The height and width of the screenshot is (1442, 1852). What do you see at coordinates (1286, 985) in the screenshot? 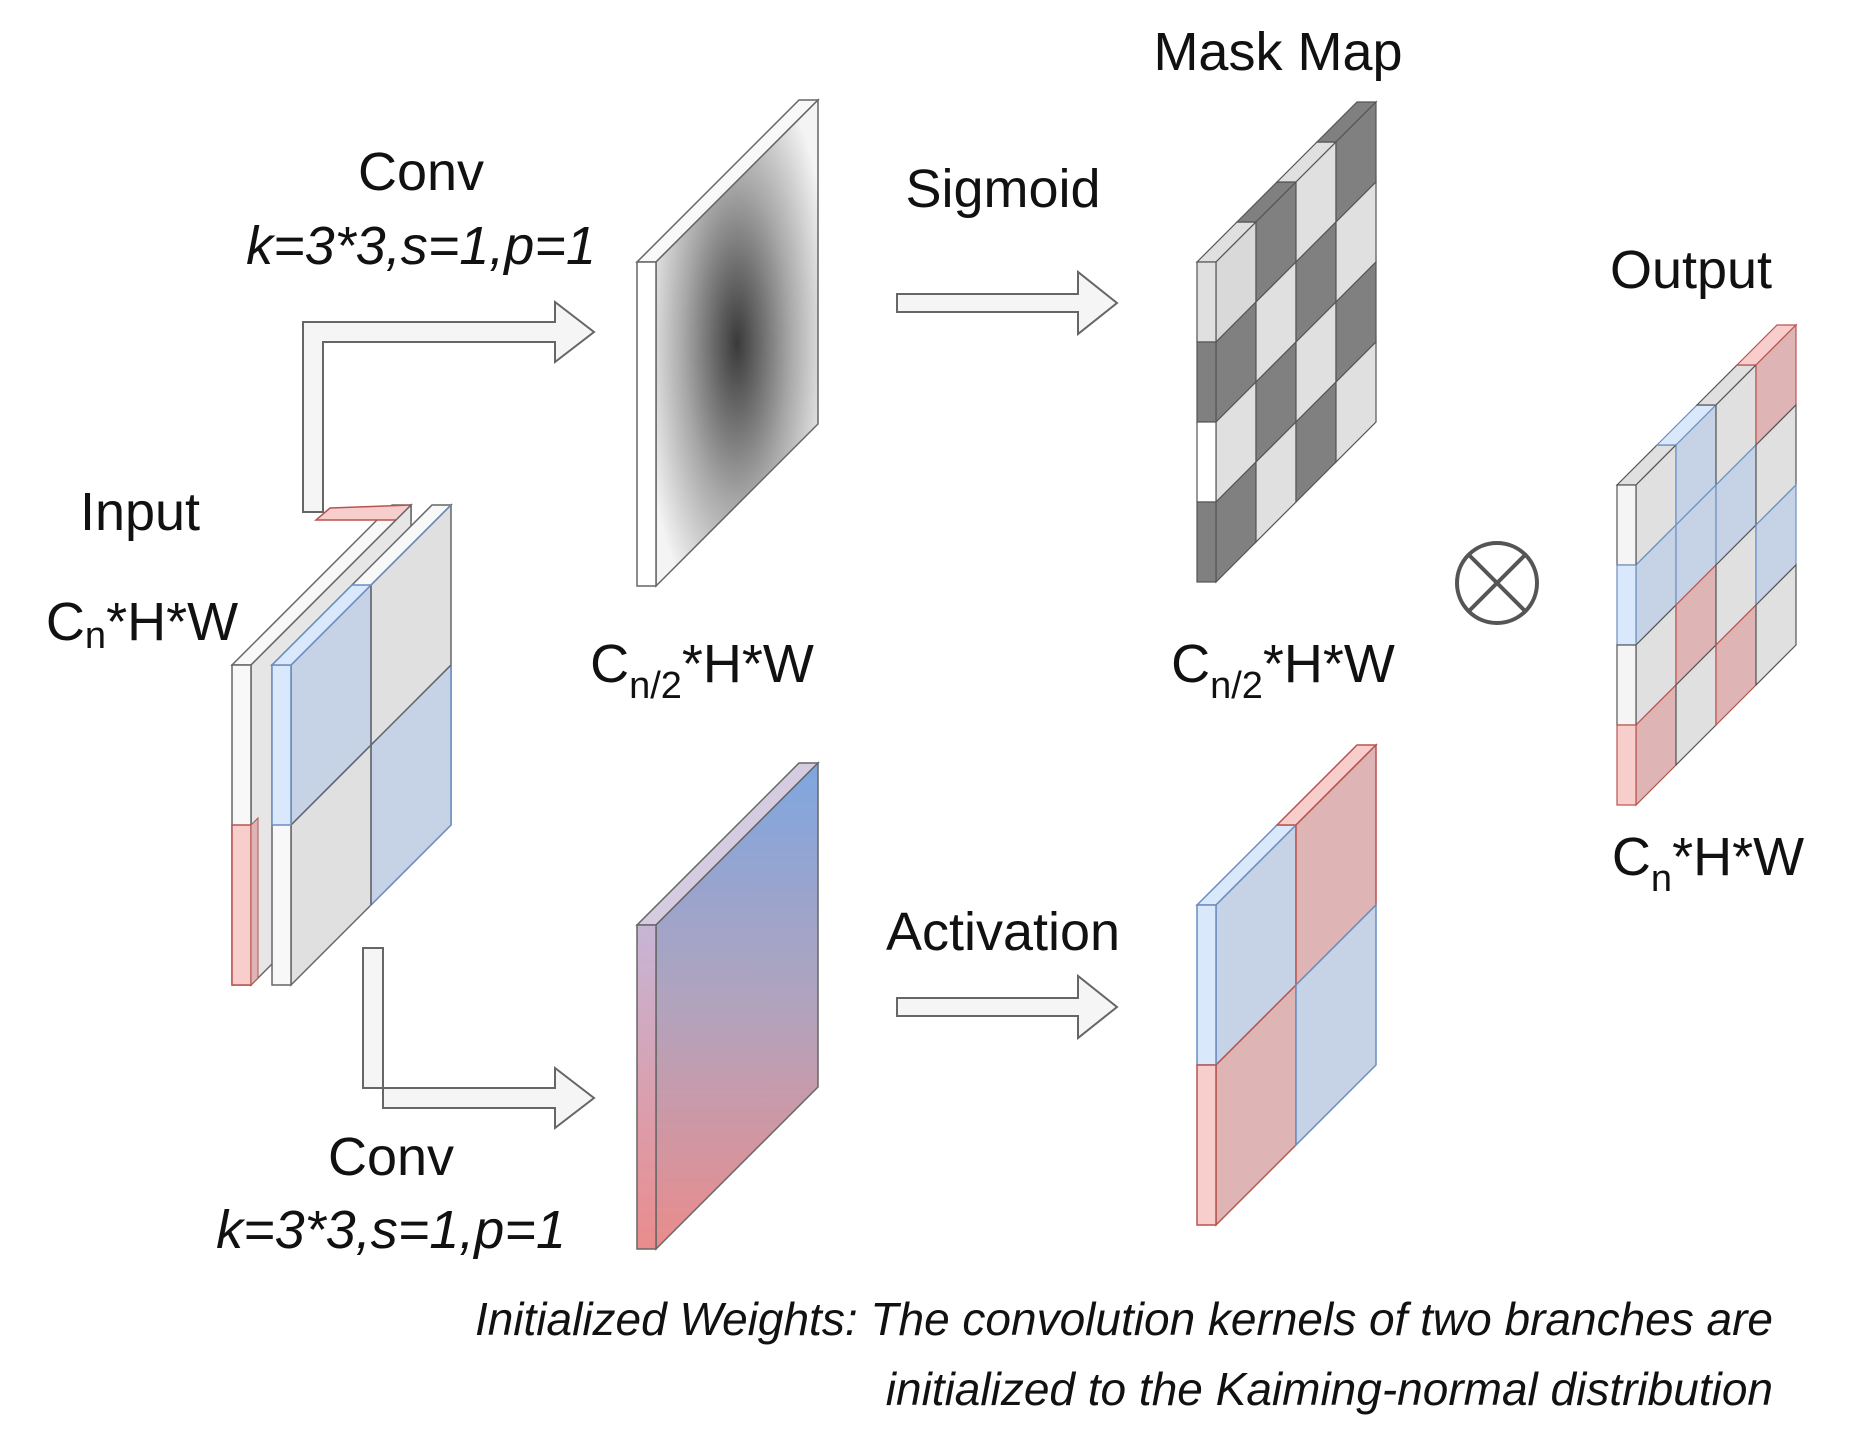
I see `activation-map` at bounding box center [1286, 985].